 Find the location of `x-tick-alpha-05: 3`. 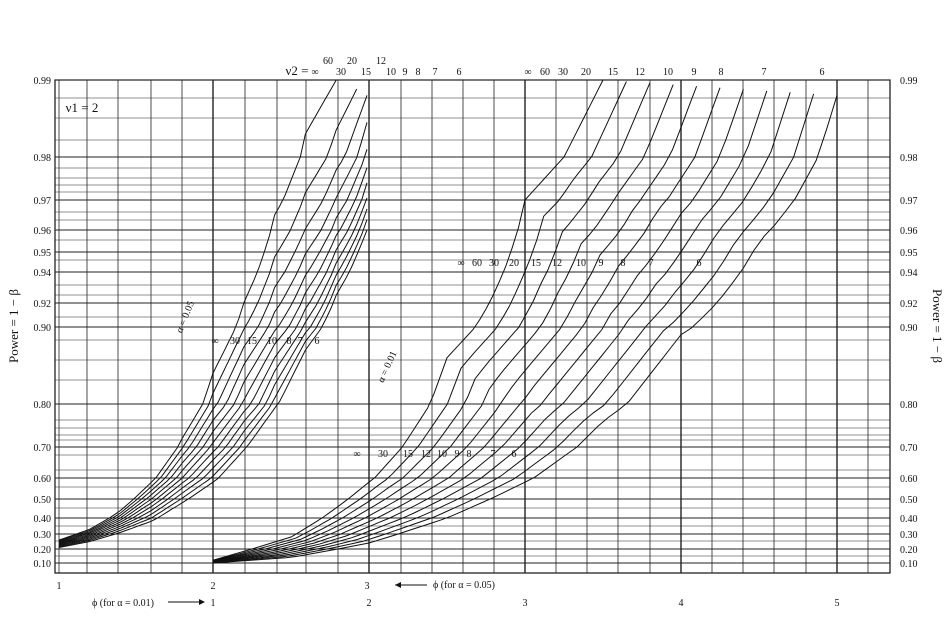

x-tick-alpha-05: 3 is located at coordinates (367, 586).